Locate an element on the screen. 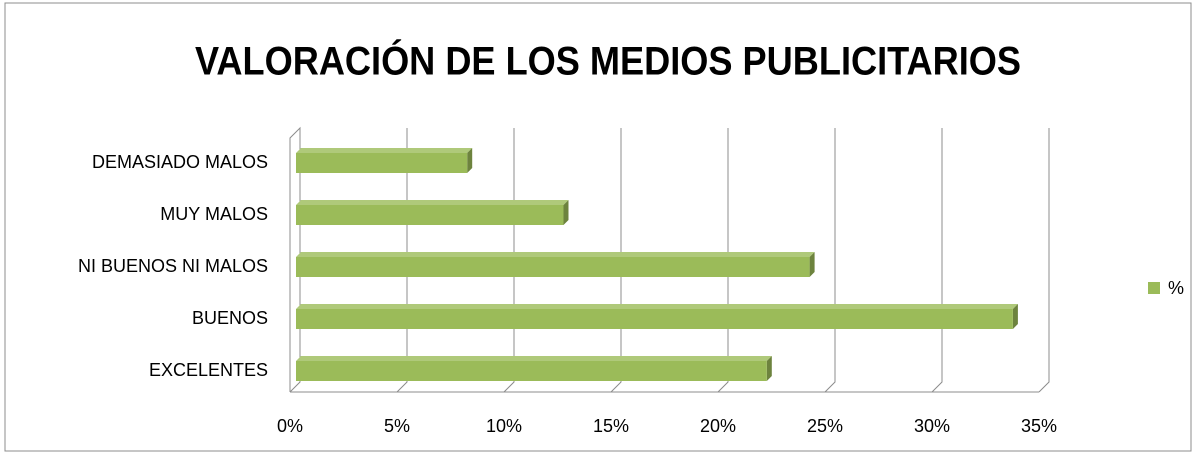  legend-swatch is located at coordinates (1154, 288).